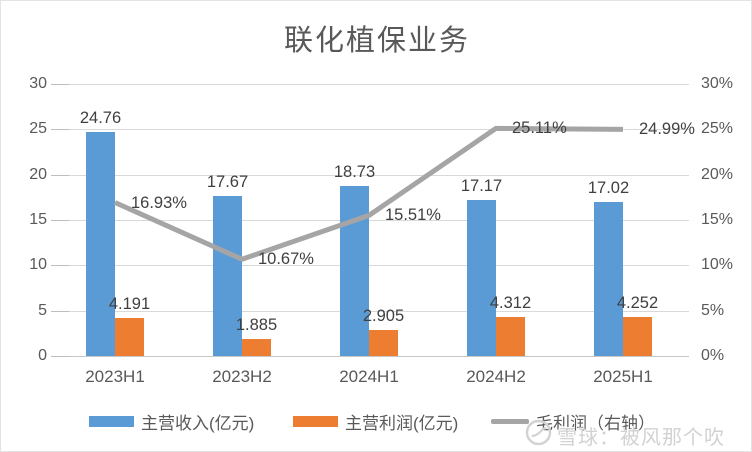 This screenshot has width=752, height=452. What do you see at coordinates (38, 129) in the screenshot?
I see `y-axis-left-label: 25` at bounding box center [38, 129].